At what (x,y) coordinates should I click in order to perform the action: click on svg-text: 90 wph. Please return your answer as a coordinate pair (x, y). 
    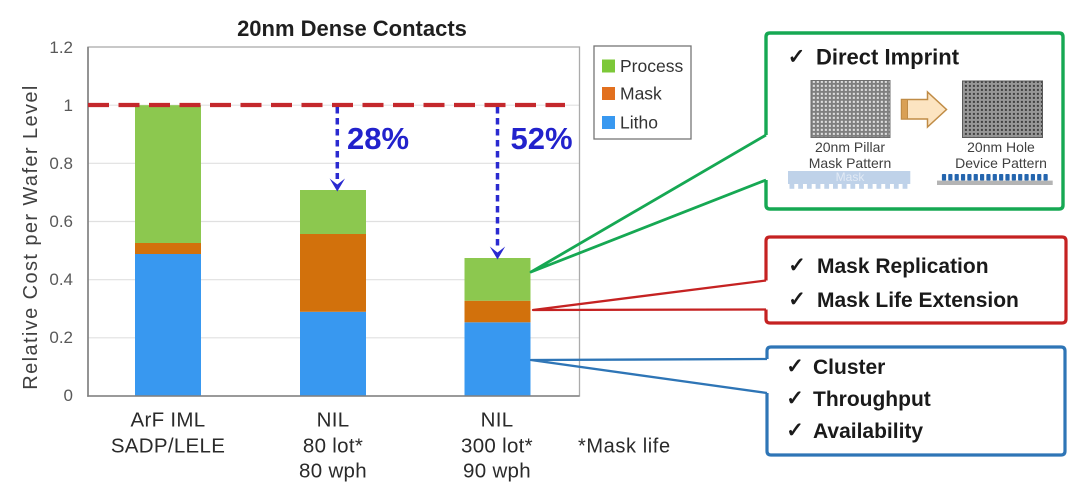
    Looking at the image, I should click on (497, 471).